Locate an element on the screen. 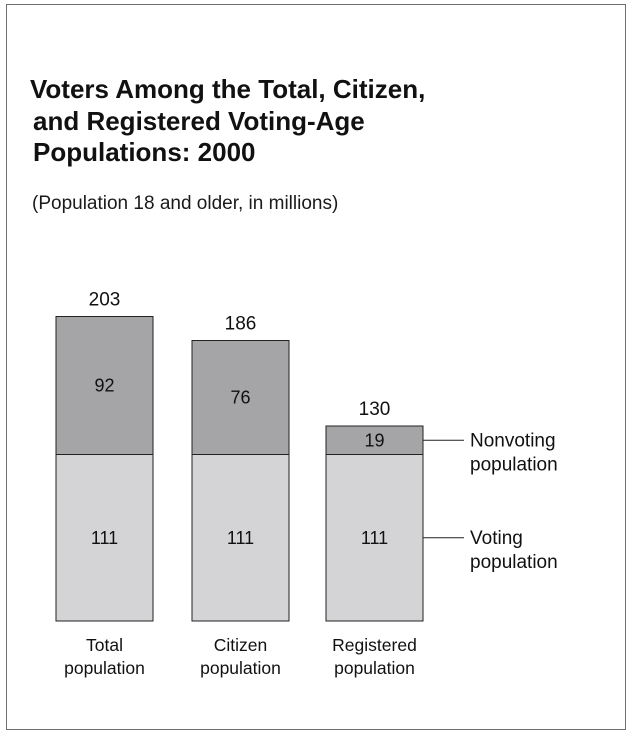 This screenshot has height=736, width=632. chart-title-line: Voters Among the Total, Citizen, is located at coordinates (228, 89).